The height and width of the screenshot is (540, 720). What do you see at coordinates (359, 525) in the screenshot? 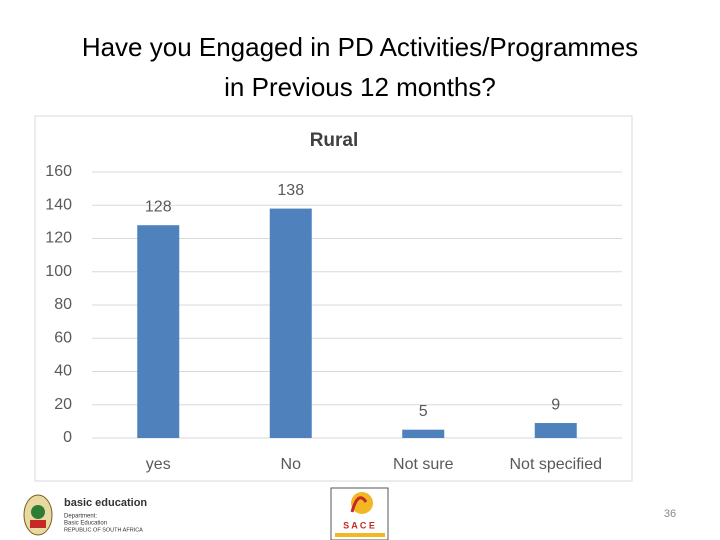
I see `logo-text: S A C E` at bounding box center [359, 525].